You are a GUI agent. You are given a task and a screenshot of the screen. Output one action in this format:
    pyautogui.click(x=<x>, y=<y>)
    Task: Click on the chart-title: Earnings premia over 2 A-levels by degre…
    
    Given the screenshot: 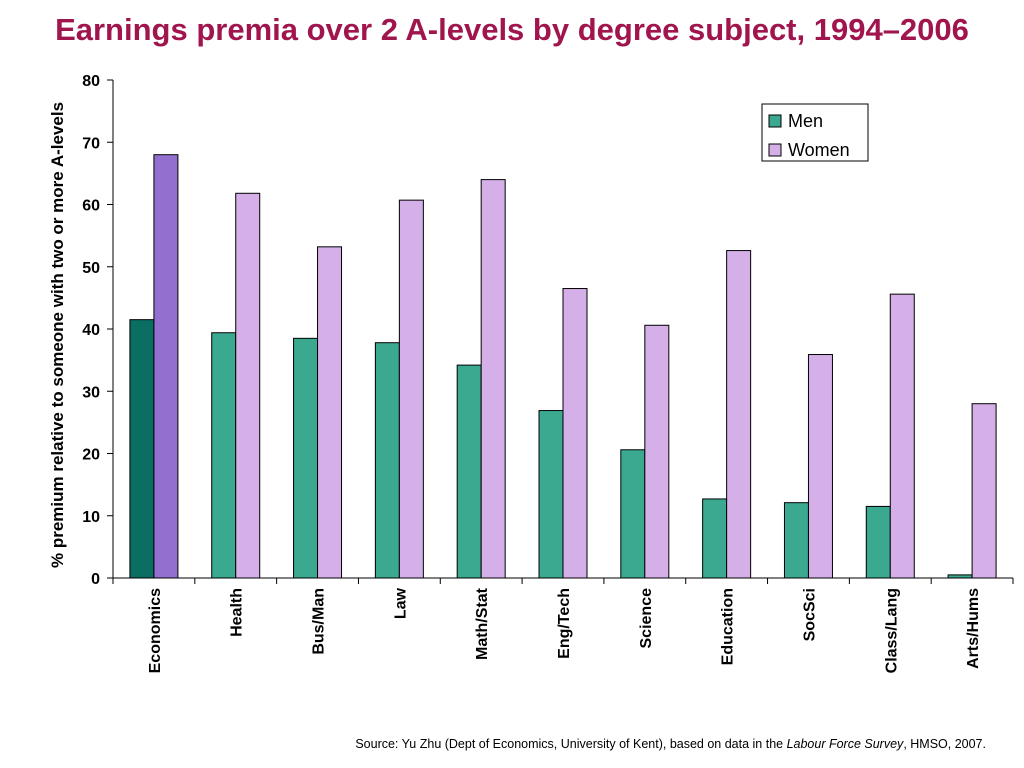 What is the action you would take?
    pyautogui.click(x=512, y=29)
    